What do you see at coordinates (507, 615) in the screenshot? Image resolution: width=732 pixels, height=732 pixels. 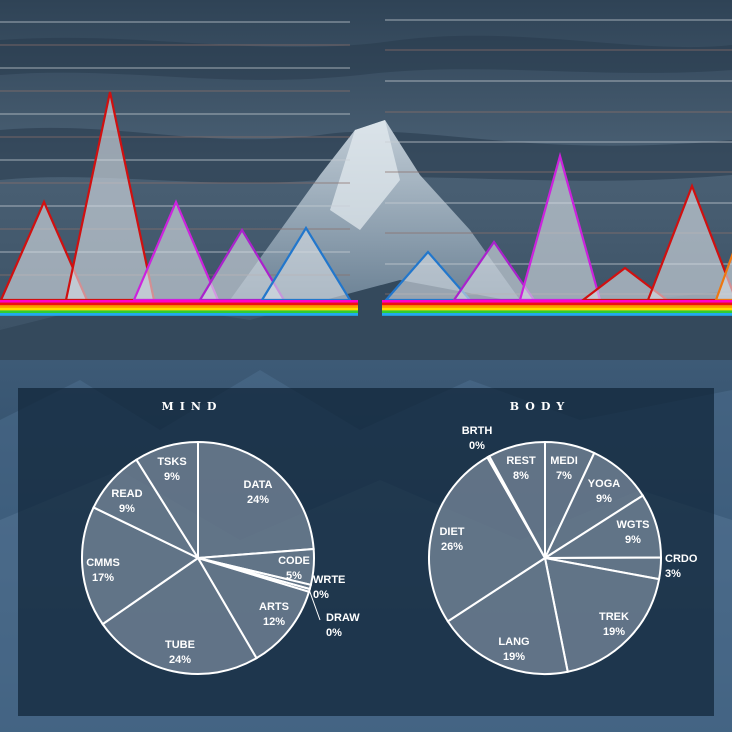 I see `pie-slice-lang` at bounding box center [507, 615].